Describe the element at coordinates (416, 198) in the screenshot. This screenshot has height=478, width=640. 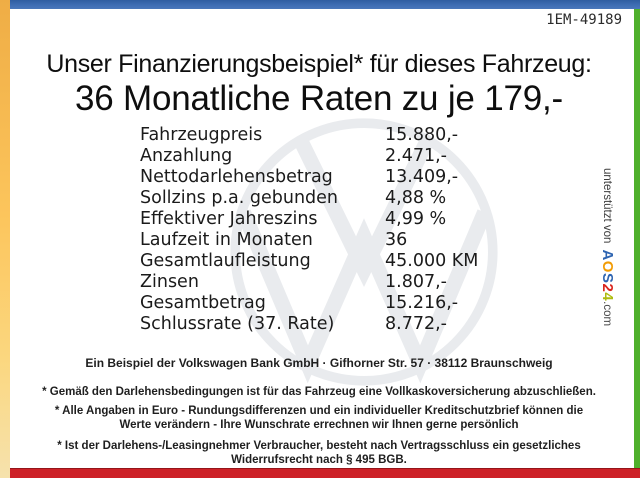
I see `row-value: 4,88 %` at that location.